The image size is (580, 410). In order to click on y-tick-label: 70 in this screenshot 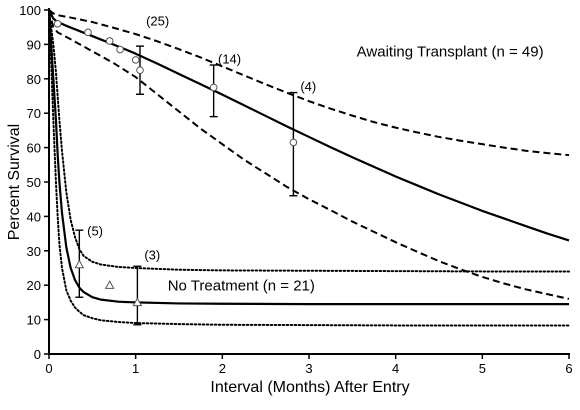, I will do `click(34, 113)`.